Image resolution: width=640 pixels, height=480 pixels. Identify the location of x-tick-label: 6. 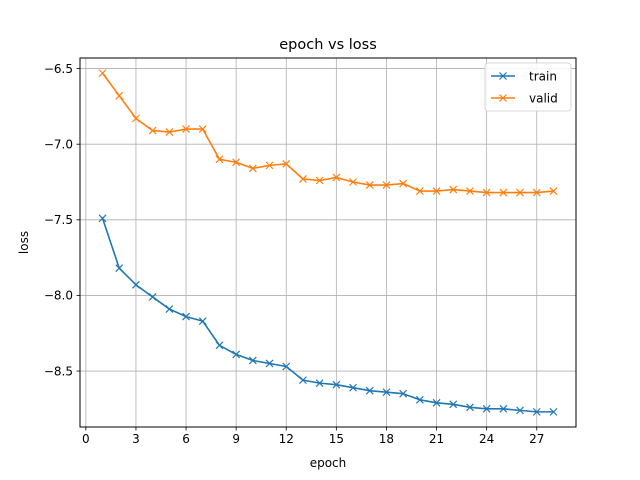
(186, 439).